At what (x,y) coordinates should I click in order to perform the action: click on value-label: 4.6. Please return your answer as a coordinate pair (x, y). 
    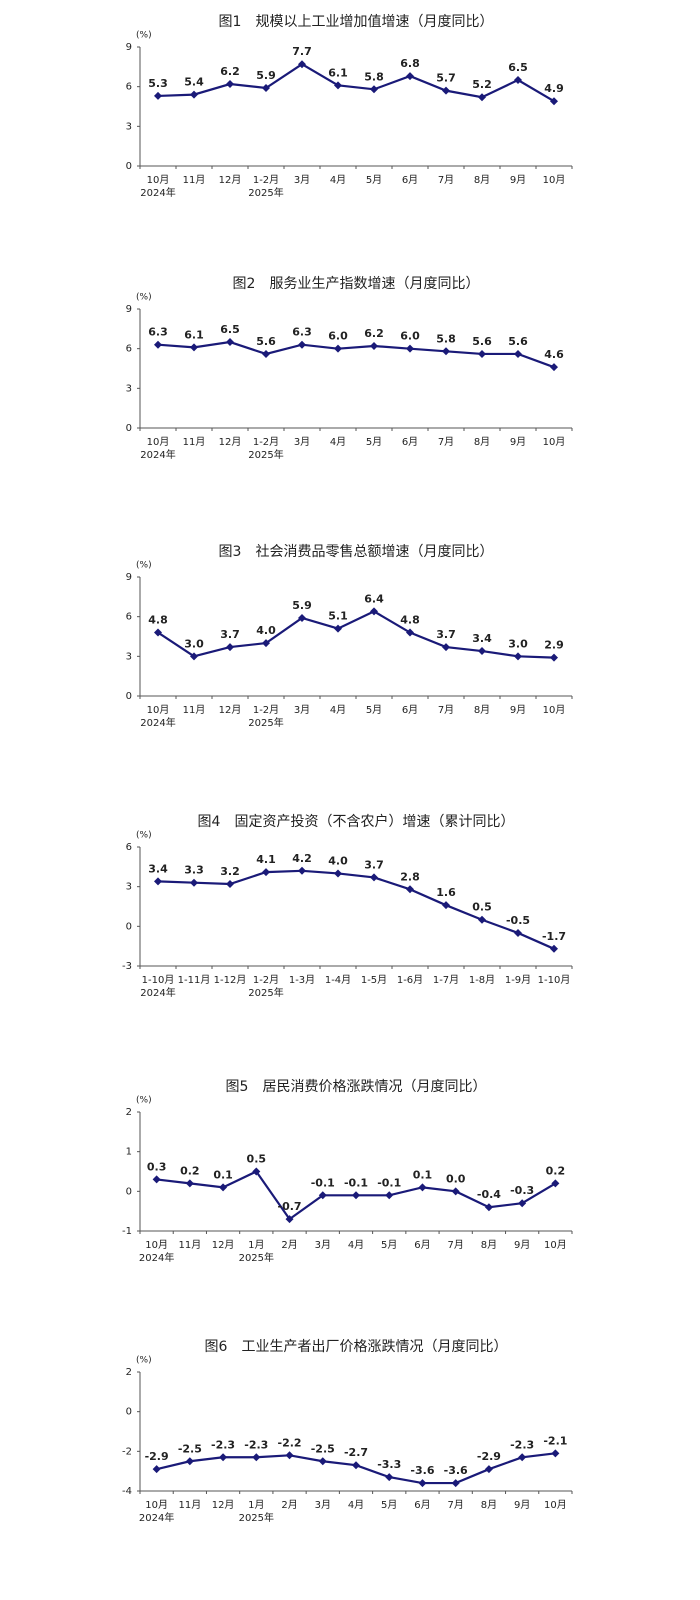
    Looking at the image, I should click on (554, 354).